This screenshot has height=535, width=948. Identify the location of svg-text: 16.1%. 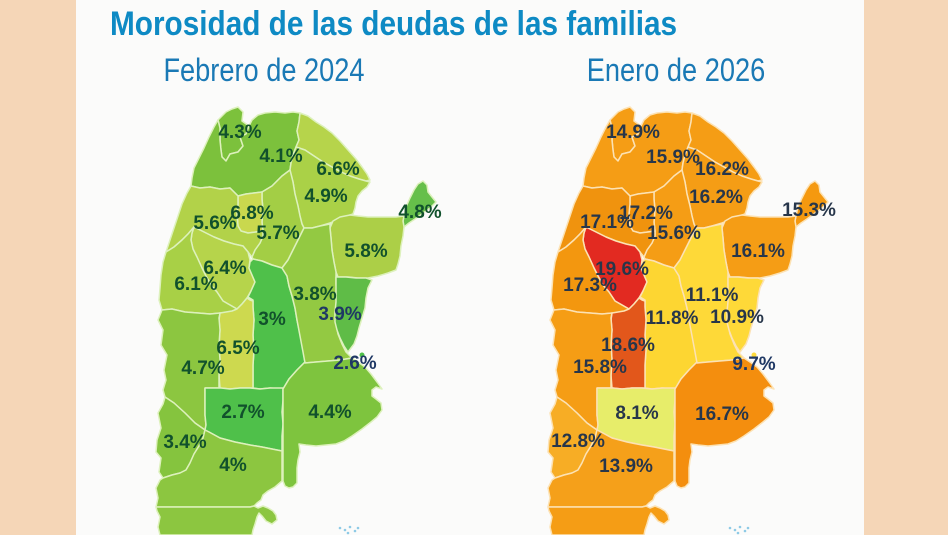
(758, 251).